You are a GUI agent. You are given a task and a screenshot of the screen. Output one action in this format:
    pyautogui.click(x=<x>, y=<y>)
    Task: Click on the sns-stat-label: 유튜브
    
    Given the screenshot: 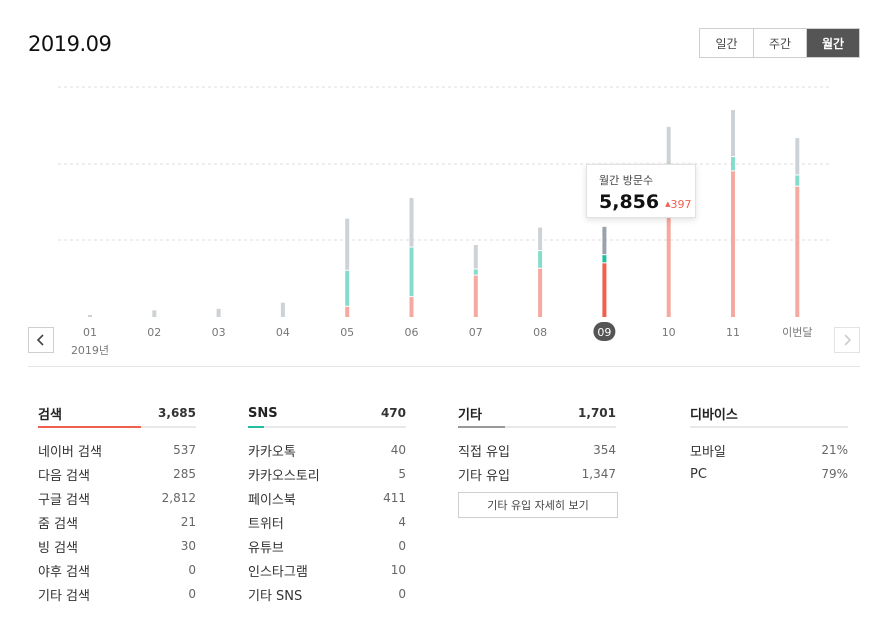 What is the action you would take?
    pyautogui.click(x=266, y=548)
    